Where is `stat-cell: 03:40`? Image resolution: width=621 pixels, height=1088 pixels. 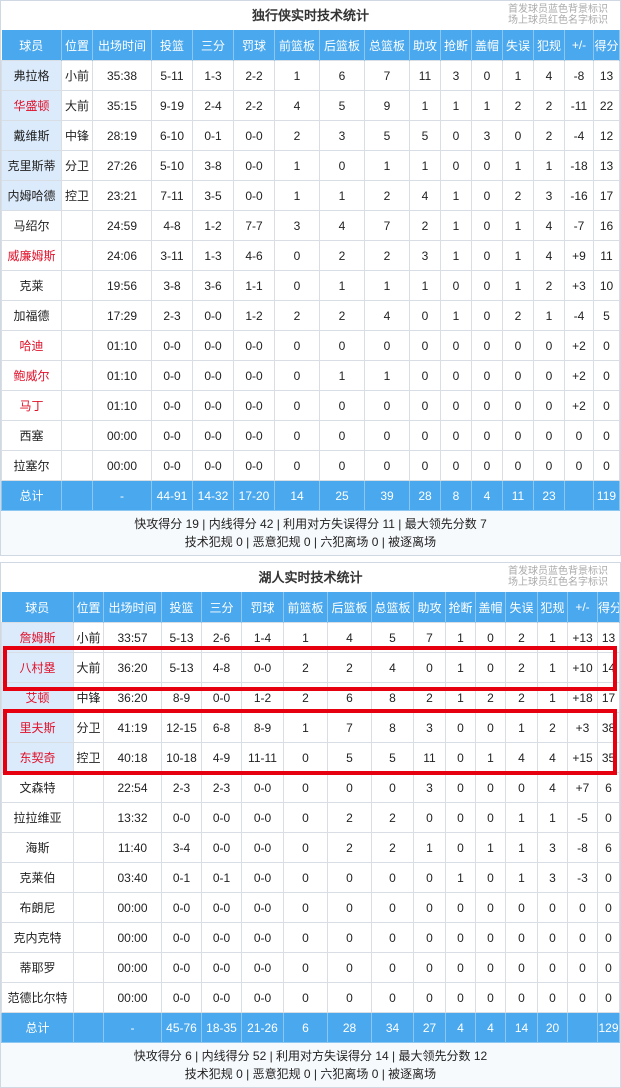 stat-cell: 03:40 is located at coordinates (132, 877).